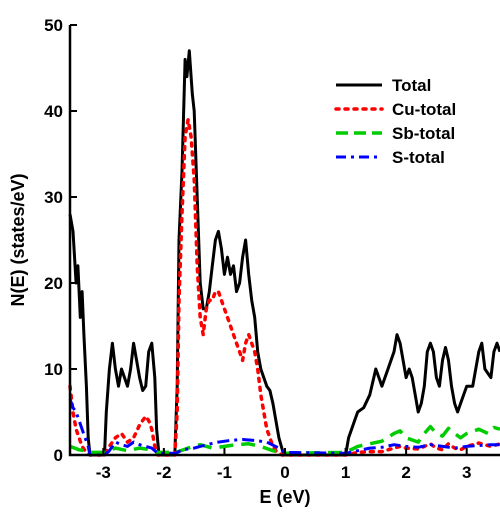  I want to click on legend-label: S-total, so click(418, 157).